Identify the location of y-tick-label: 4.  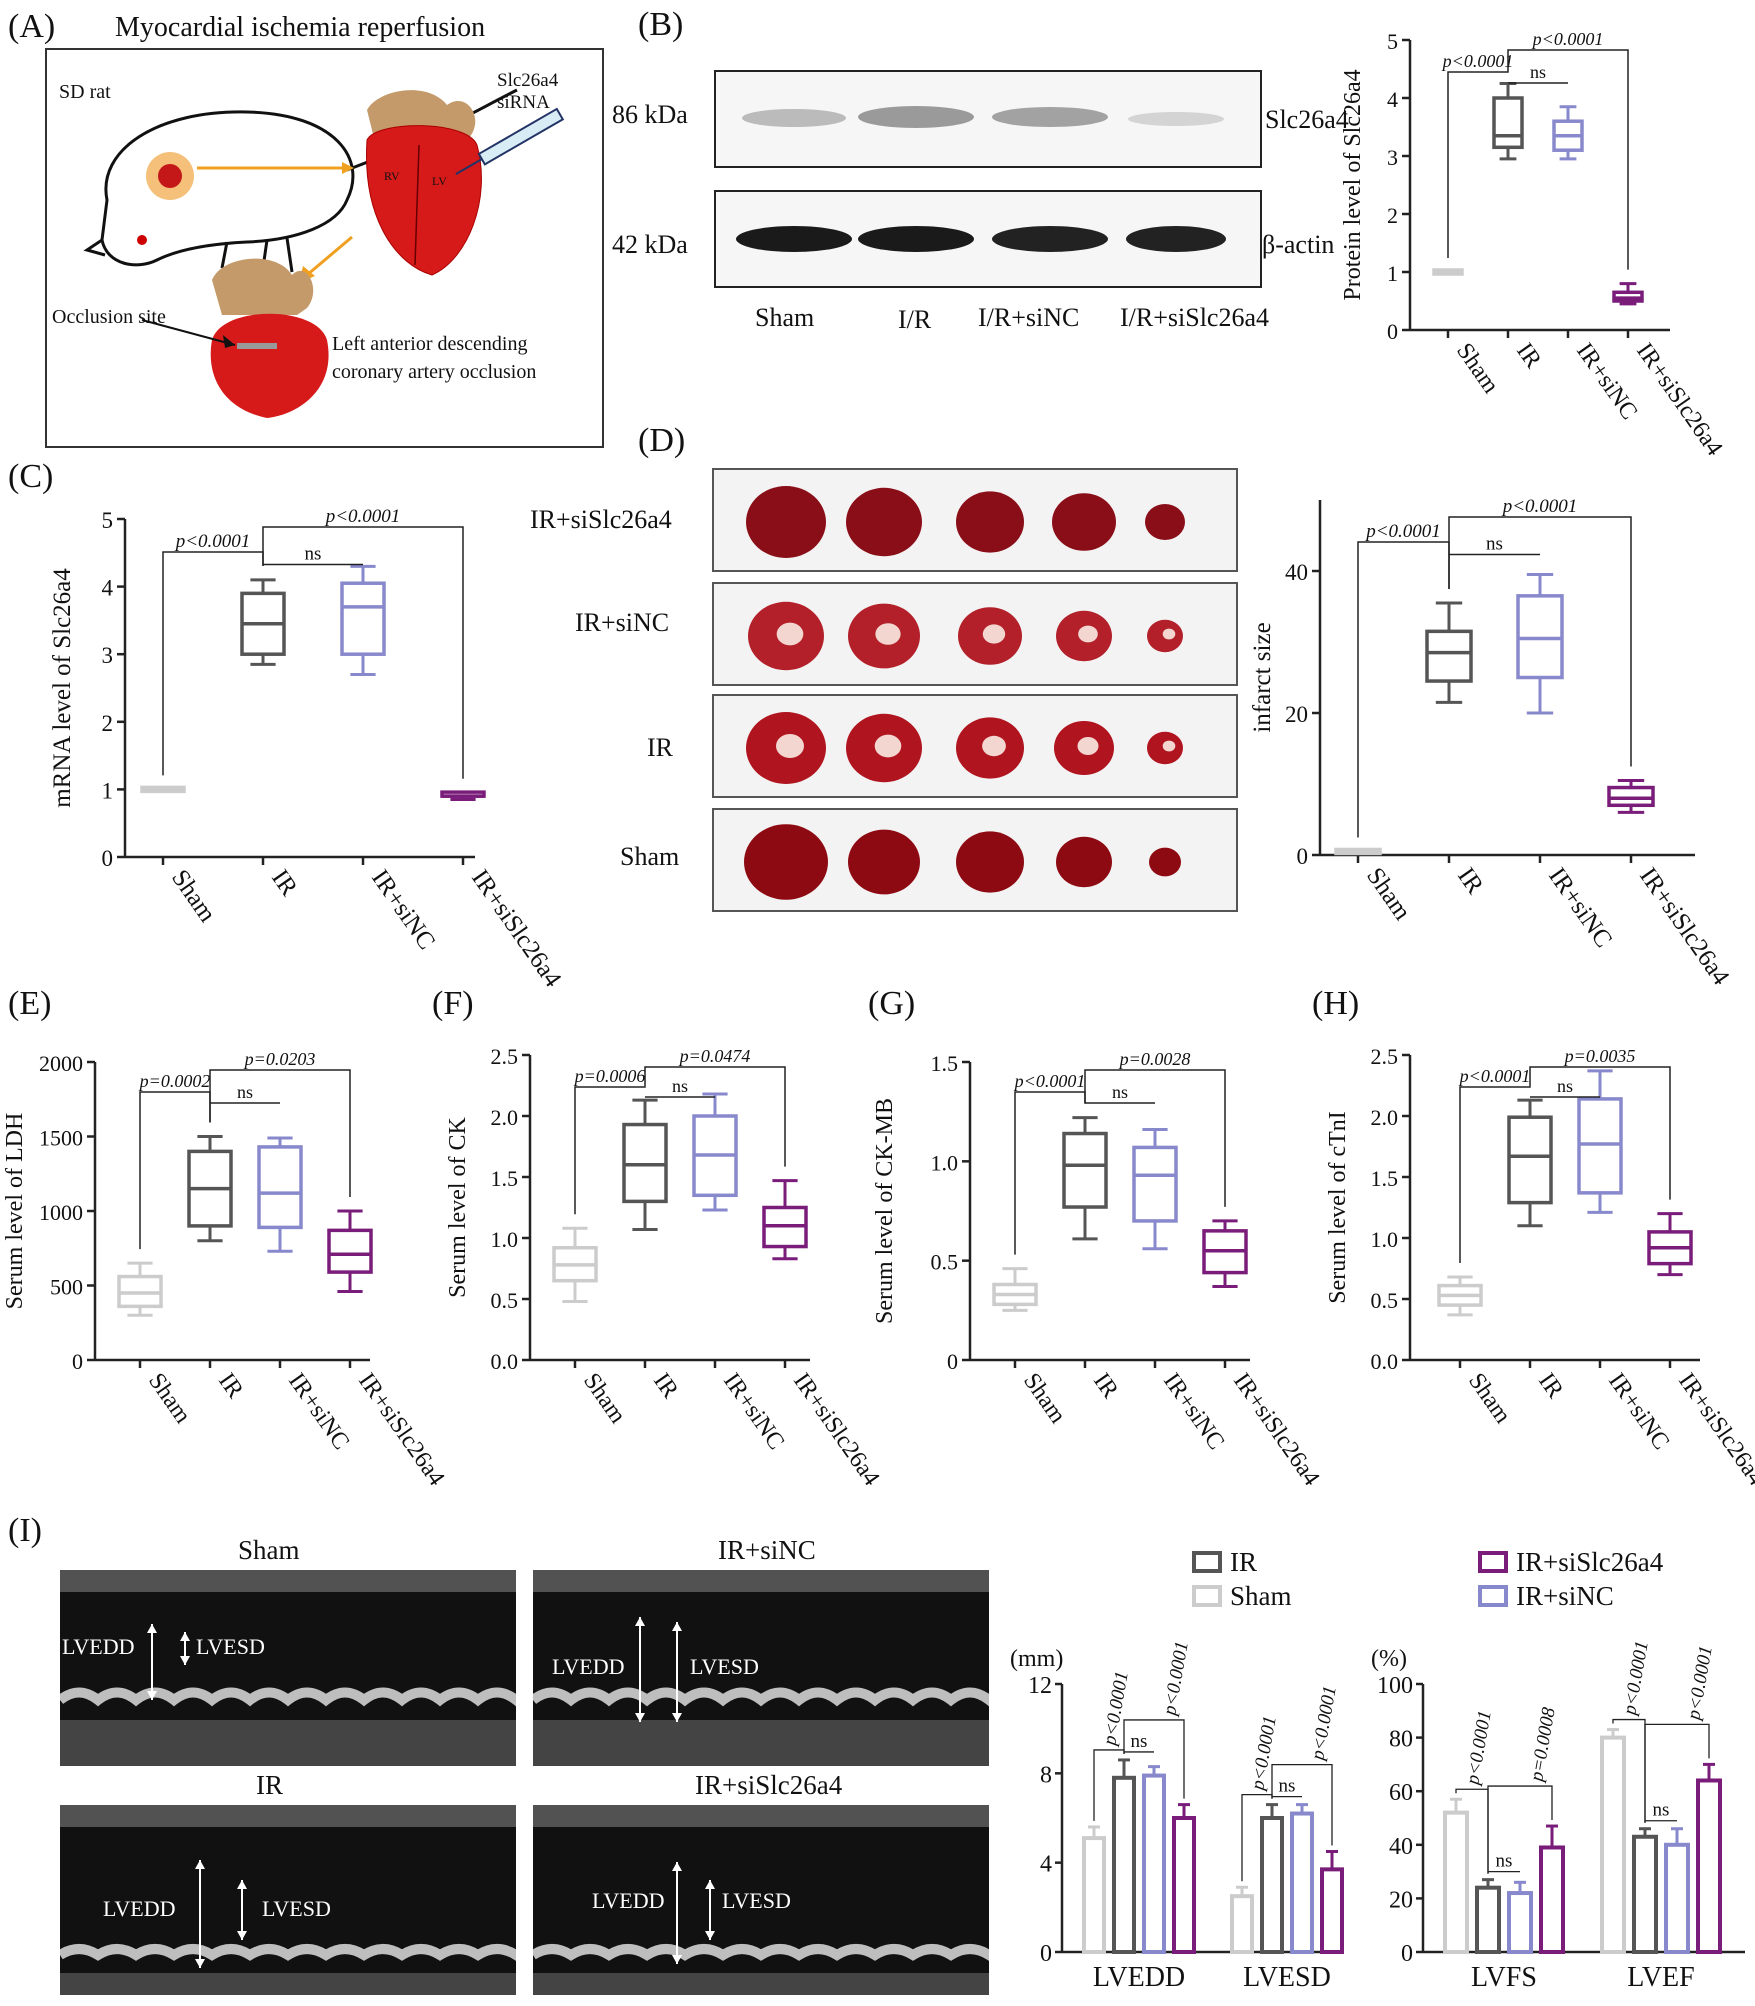
(108, 588).